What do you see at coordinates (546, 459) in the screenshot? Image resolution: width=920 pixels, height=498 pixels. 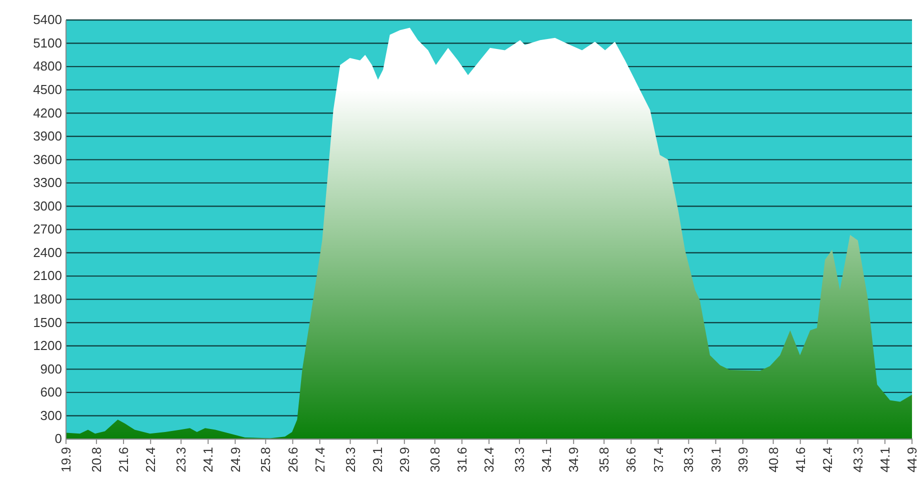 I see `x-tick-label: 34.1` at bounding box center [546, 459].